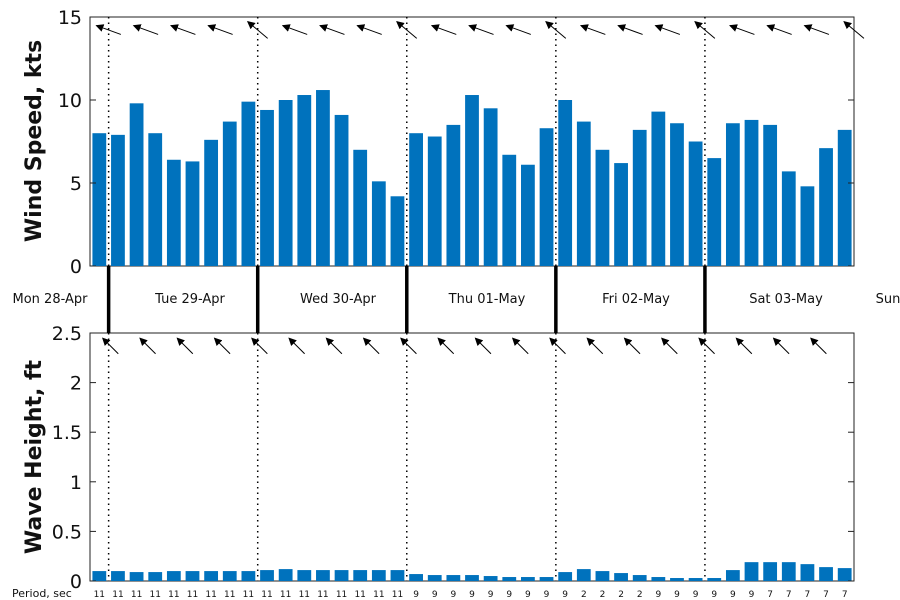 Image resolution: width=900 pixels, height=600 pixels. I want to click on wind-y-tick-label: 10, so click(70, 101).